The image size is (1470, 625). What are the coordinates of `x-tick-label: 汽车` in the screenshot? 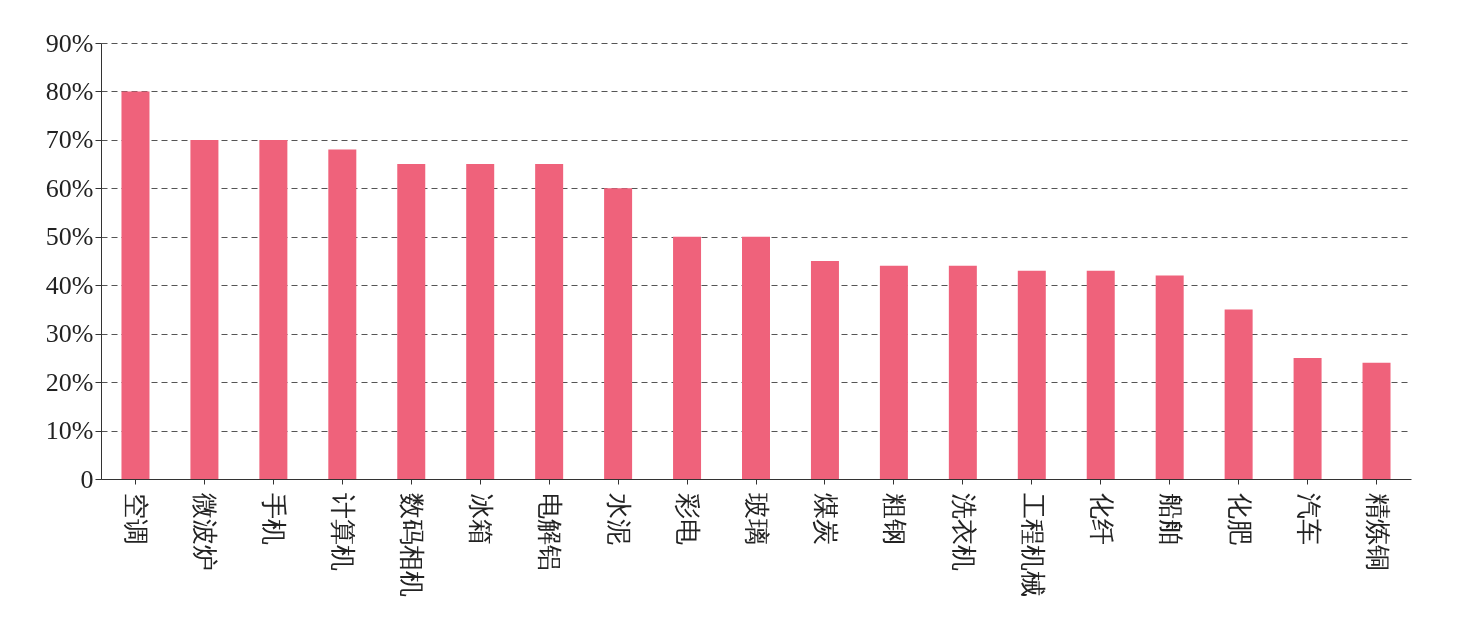 It's located at (1308, 518).